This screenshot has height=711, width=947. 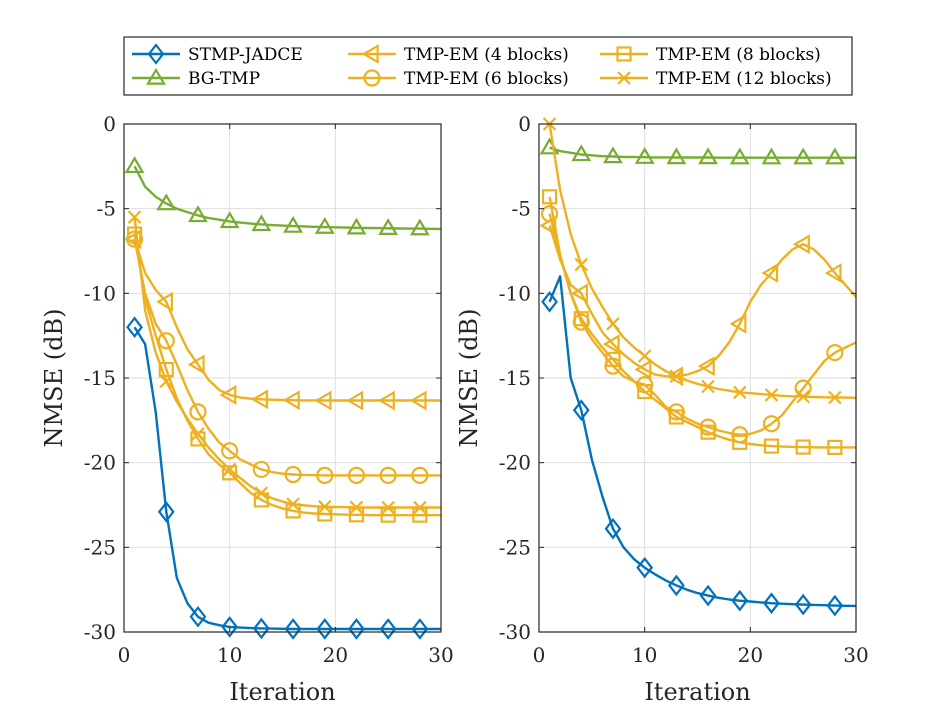 What do you see at coordinates (217, 54) in the screenshot?
I see `legend-item-stmp: STMP-JADCE` at bounding box center [217, 54].